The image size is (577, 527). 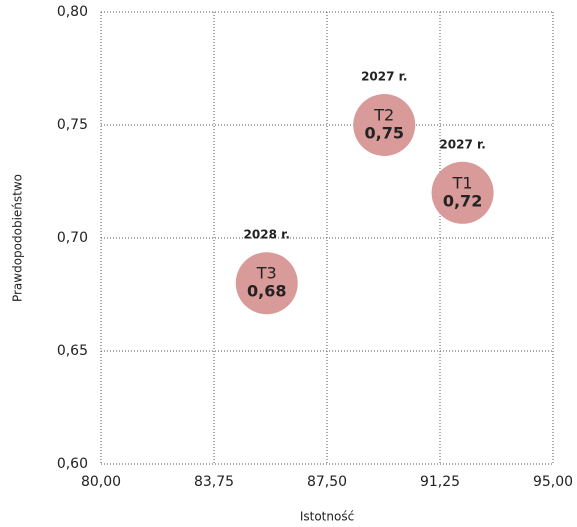 What do you see at coordinates (440, 482) in the screenshot?
I see `x-tick-label: 91,25` at bounding box center [440, 482].